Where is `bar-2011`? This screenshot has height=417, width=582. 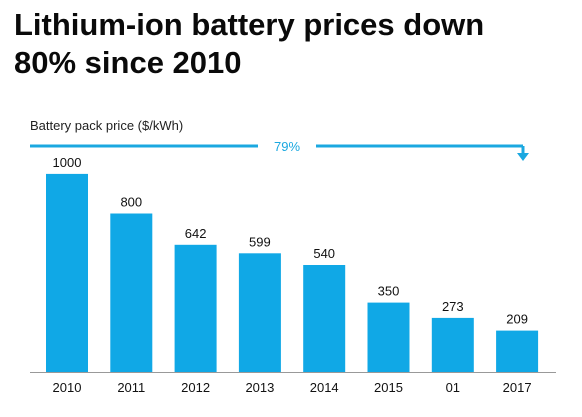
bar-2011 is located at coordinates (131, 292).